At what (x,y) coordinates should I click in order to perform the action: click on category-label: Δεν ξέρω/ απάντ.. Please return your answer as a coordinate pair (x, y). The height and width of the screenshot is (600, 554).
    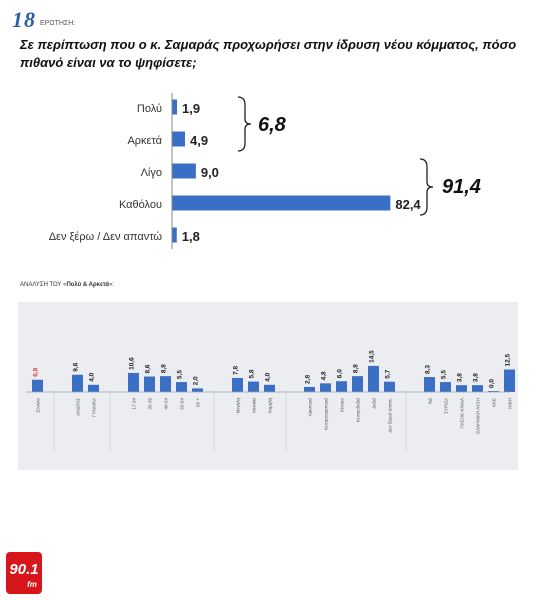
    Looking at the image, I should click on (390, 415).